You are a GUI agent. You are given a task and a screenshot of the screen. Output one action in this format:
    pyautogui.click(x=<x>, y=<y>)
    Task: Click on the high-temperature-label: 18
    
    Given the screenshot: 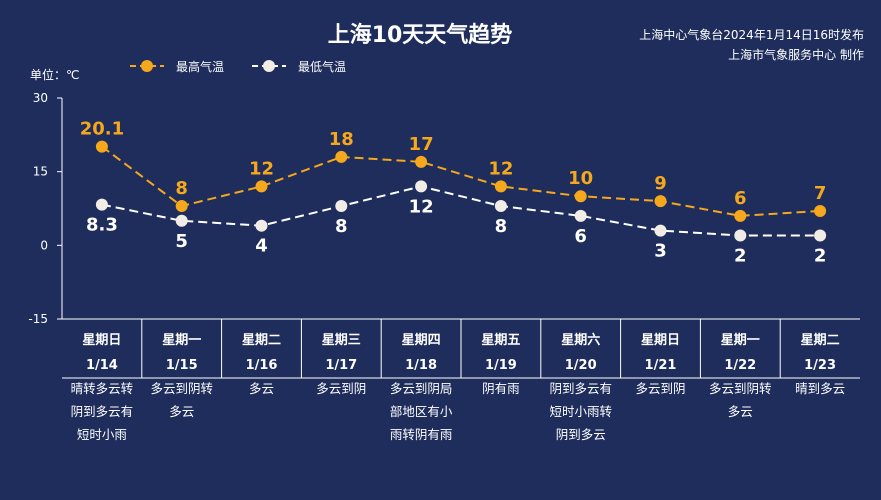 What is the action you would take?
    pyautogui.click(x=341, y=139)
    